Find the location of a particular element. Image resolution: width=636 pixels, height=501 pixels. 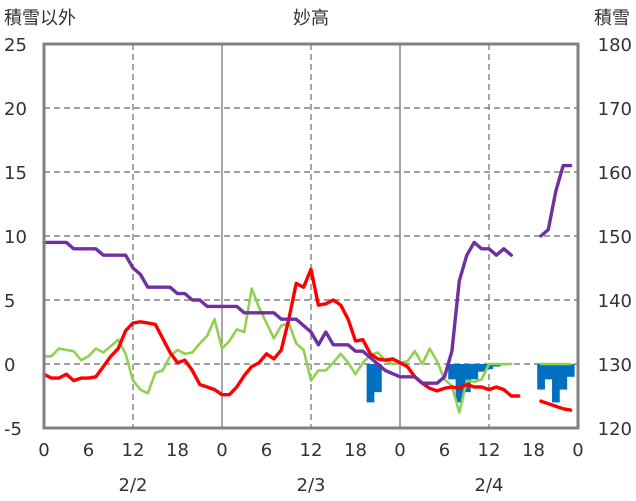

right-tick-label: 160 is located at coordinates (615, 173).